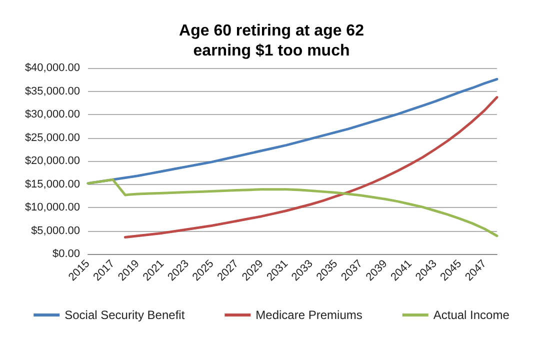 The width and height of the screenshot is (543, 342). What do you see at coordinates (52, 161) in the screenshot?
I see `y-tick-label: $20,000.00` at bounding box center [52, 161].